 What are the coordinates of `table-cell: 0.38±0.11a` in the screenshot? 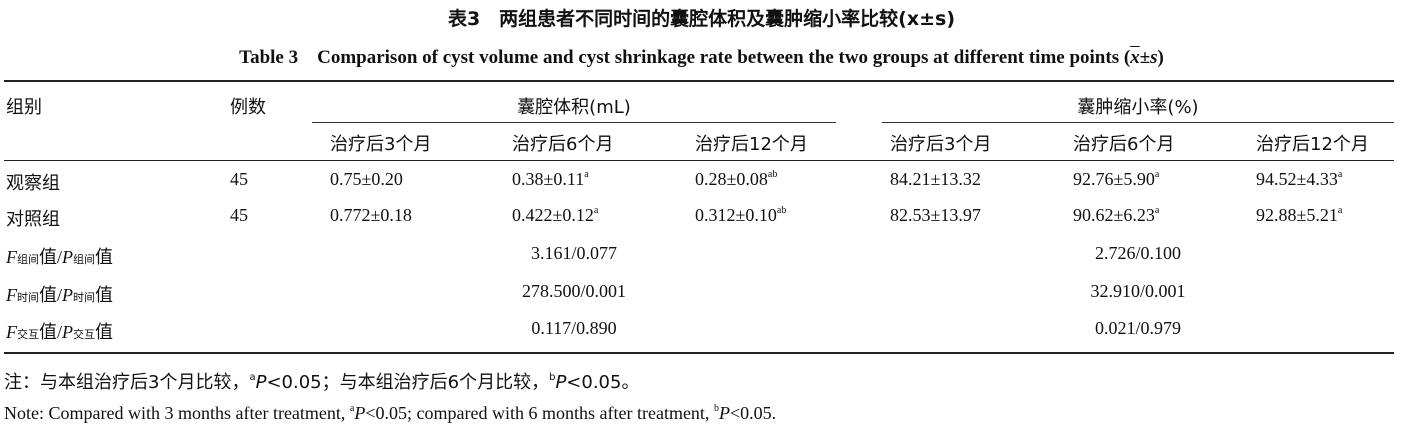 It's located at (550, 179).